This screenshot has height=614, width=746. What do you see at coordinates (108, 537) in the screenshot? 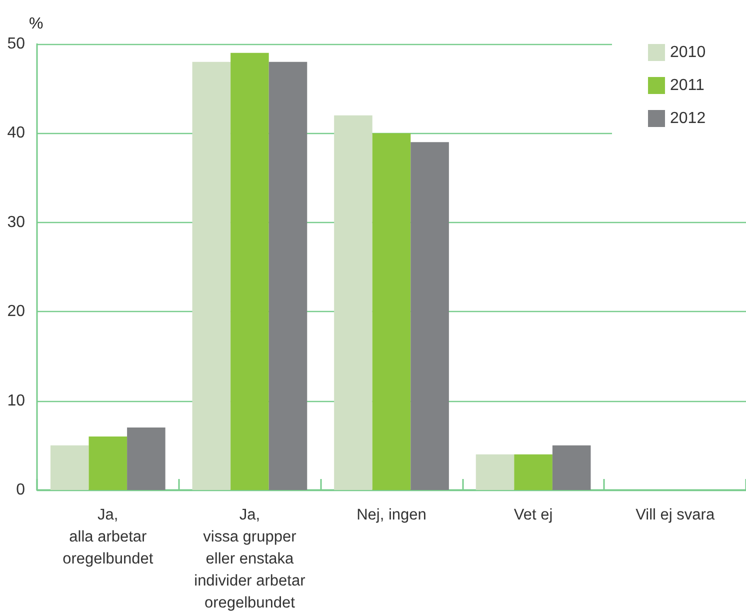
I see `x-tick-label: Ja, alla arbetar oregelbundet` at bounding box center [108, 537].